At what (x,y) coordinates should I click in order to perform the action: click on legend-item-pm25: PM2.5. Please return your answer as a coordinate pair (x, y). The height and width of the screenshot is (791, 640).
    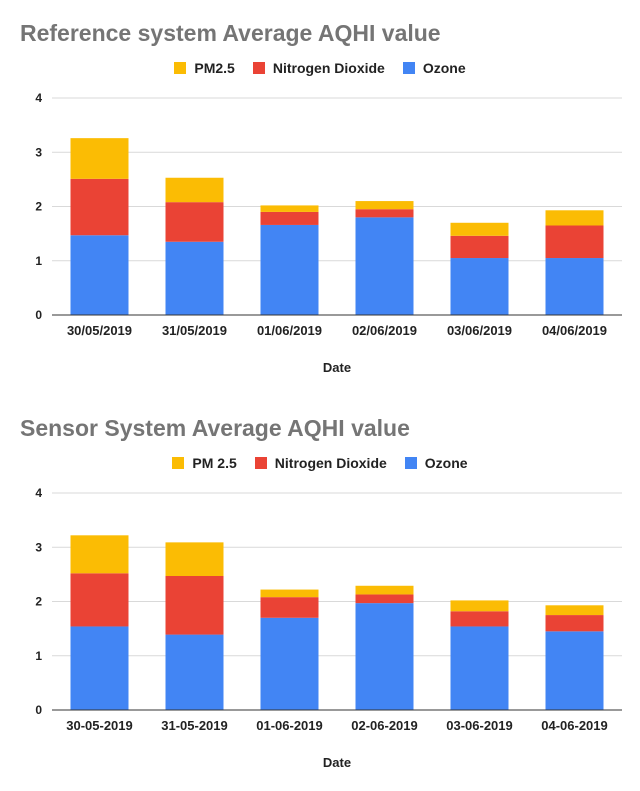
    Looking at the image, I should click on (204, 68).